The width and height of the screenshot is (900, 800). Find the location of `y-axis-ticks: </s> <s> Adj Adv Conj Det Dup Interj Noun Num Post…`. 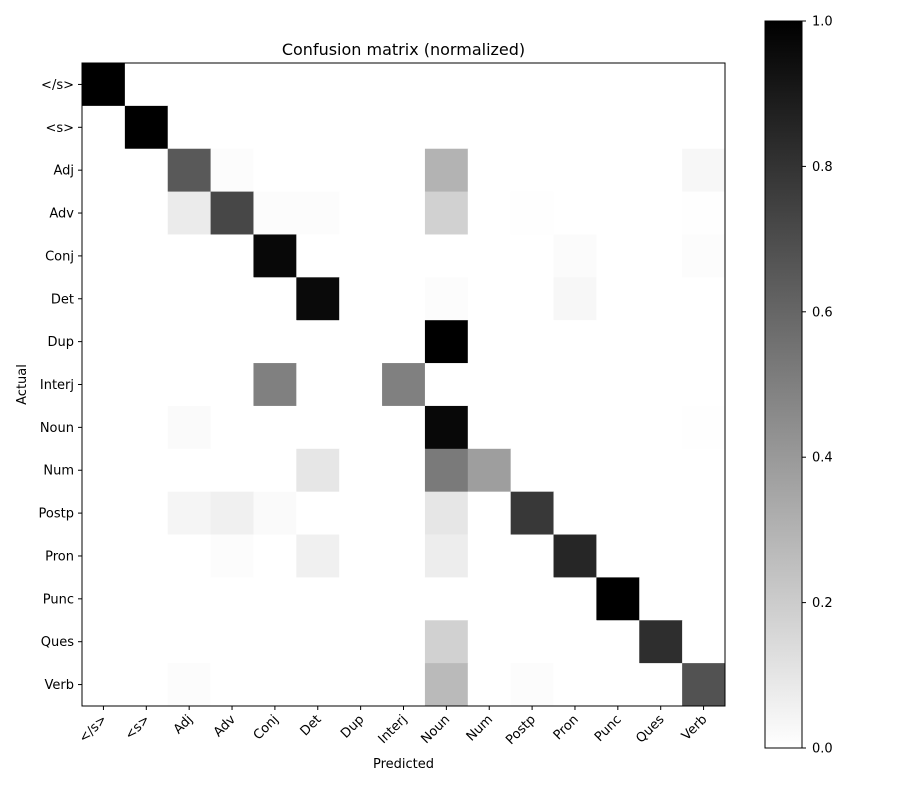

y-axis-ticks: </s> <s> Adj Adv Conj Det Dup Interj Noun Num Post… is located at coordinates (60, 385).